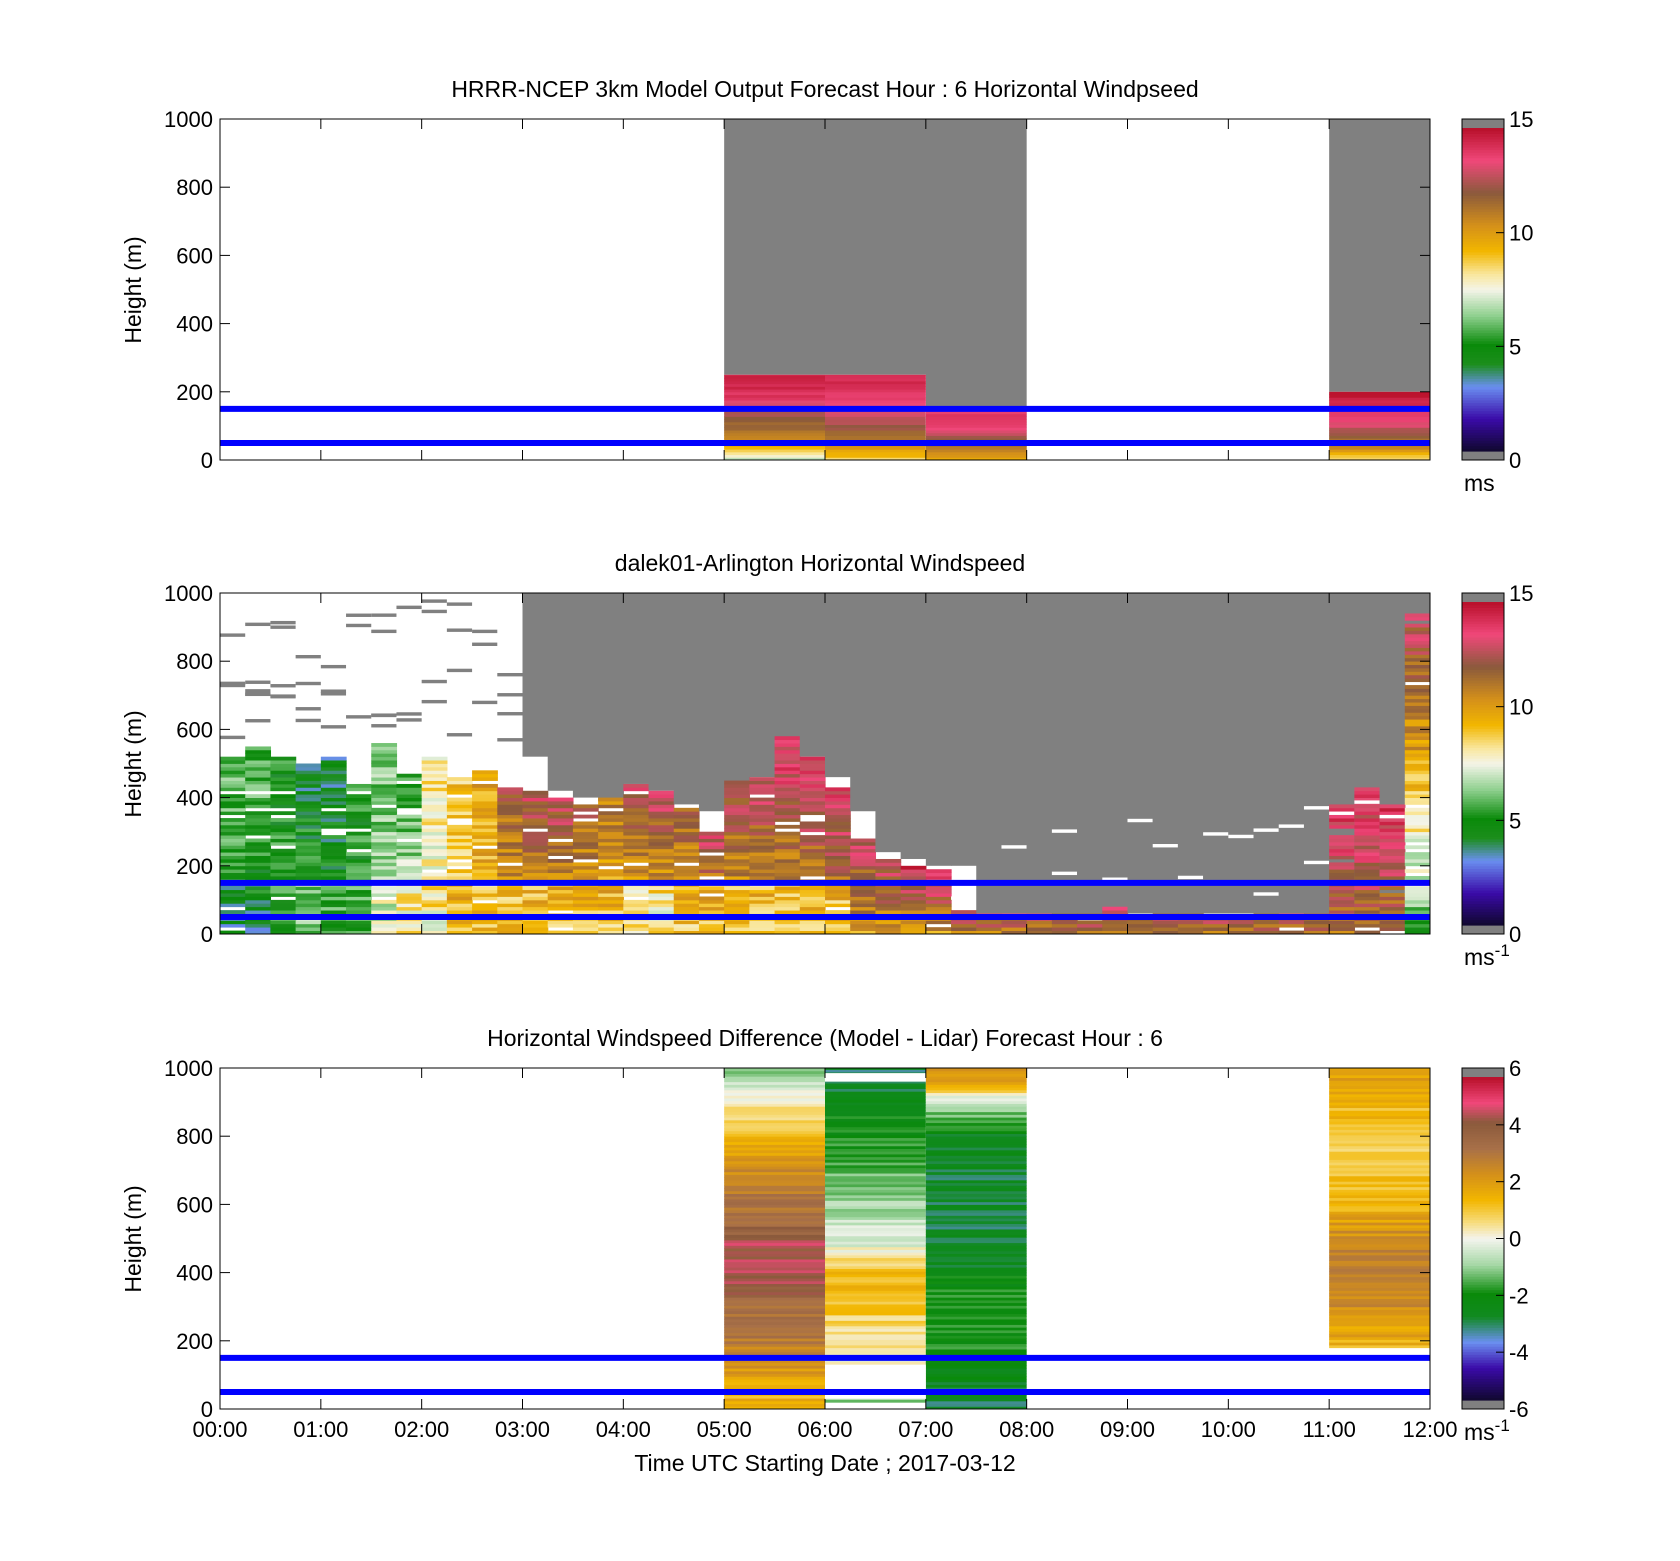 The width and height of the screenshot is (1680, 1561). Describe the element at coordinates (219, 1429) in the screenshot. I see `x-tick-label: 00:00` at that location.